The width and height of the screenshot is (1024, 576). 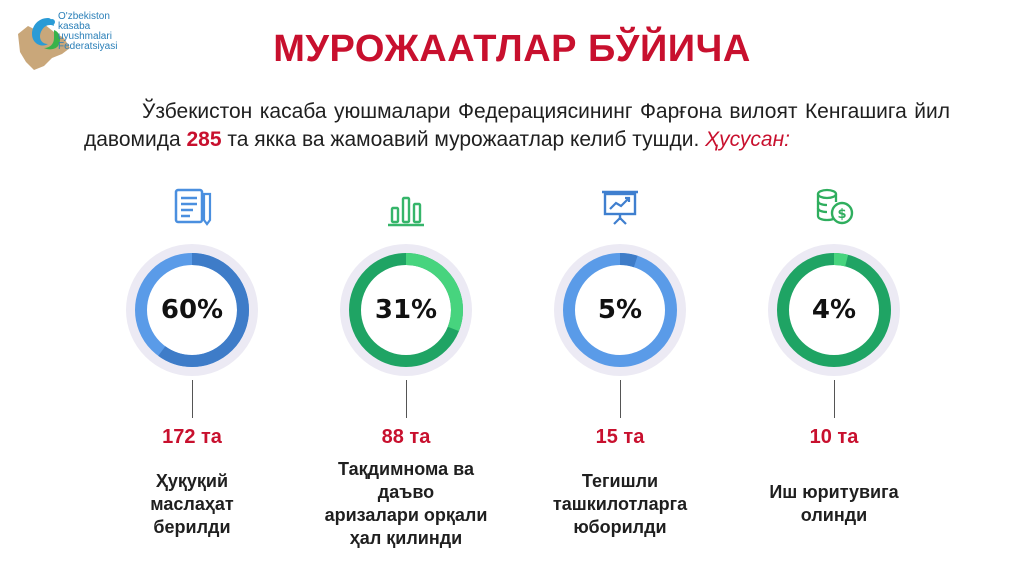 I want to click on percent-label: 5%, so click(x=620, y=310).